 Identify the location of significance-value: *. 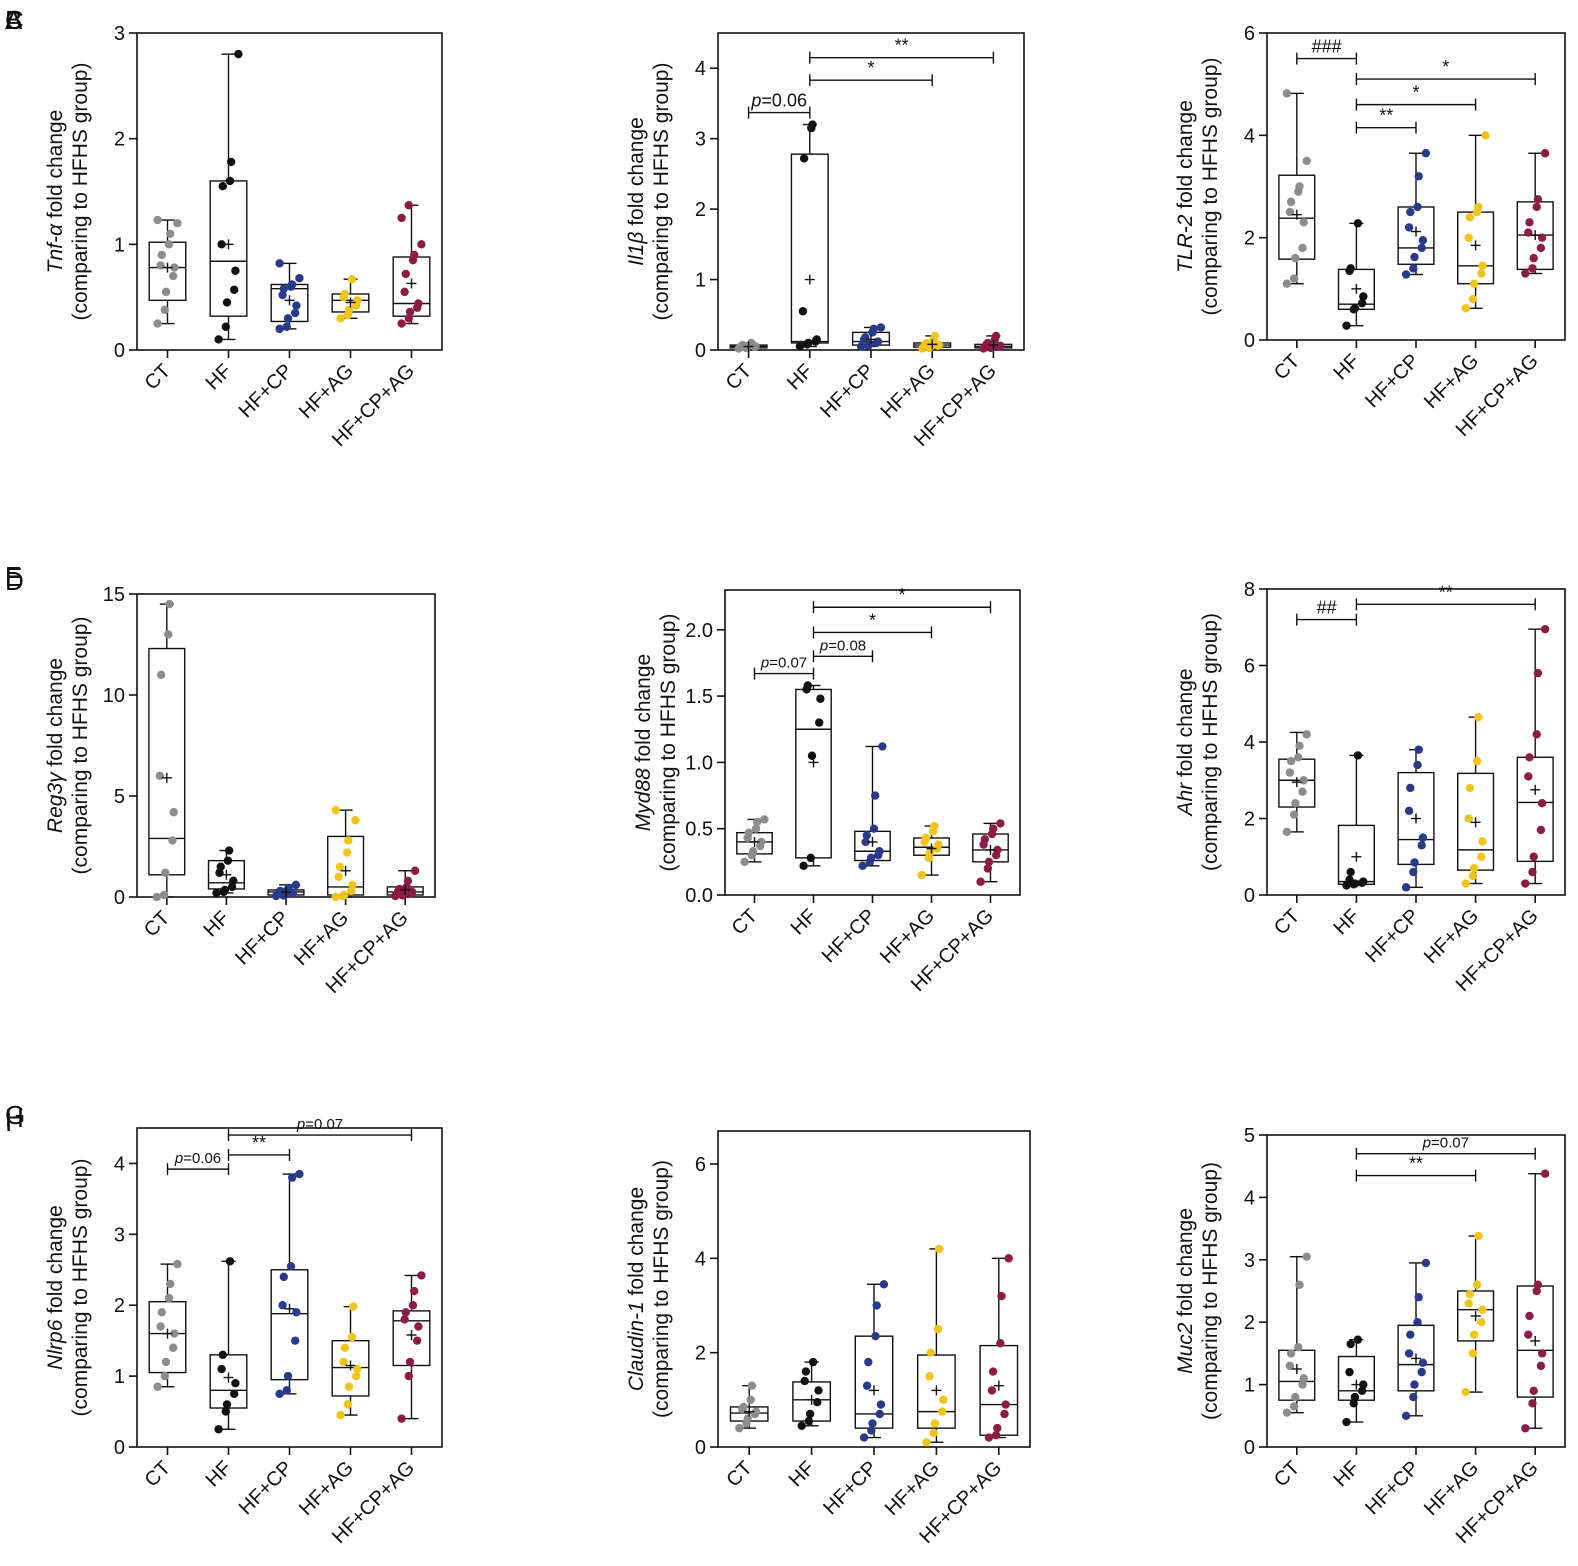
(1445, 67).